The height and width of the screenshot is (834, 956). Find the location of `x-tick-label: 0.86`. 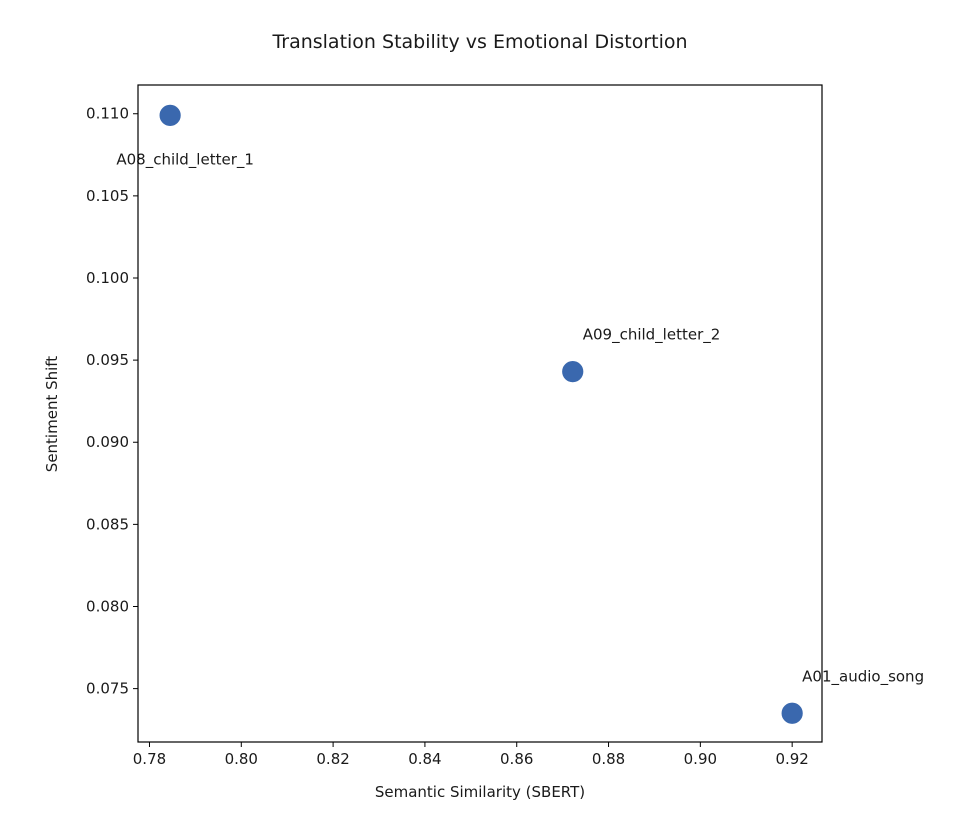

x-tick-label: 0.86 is located at coordinates (516, 759).